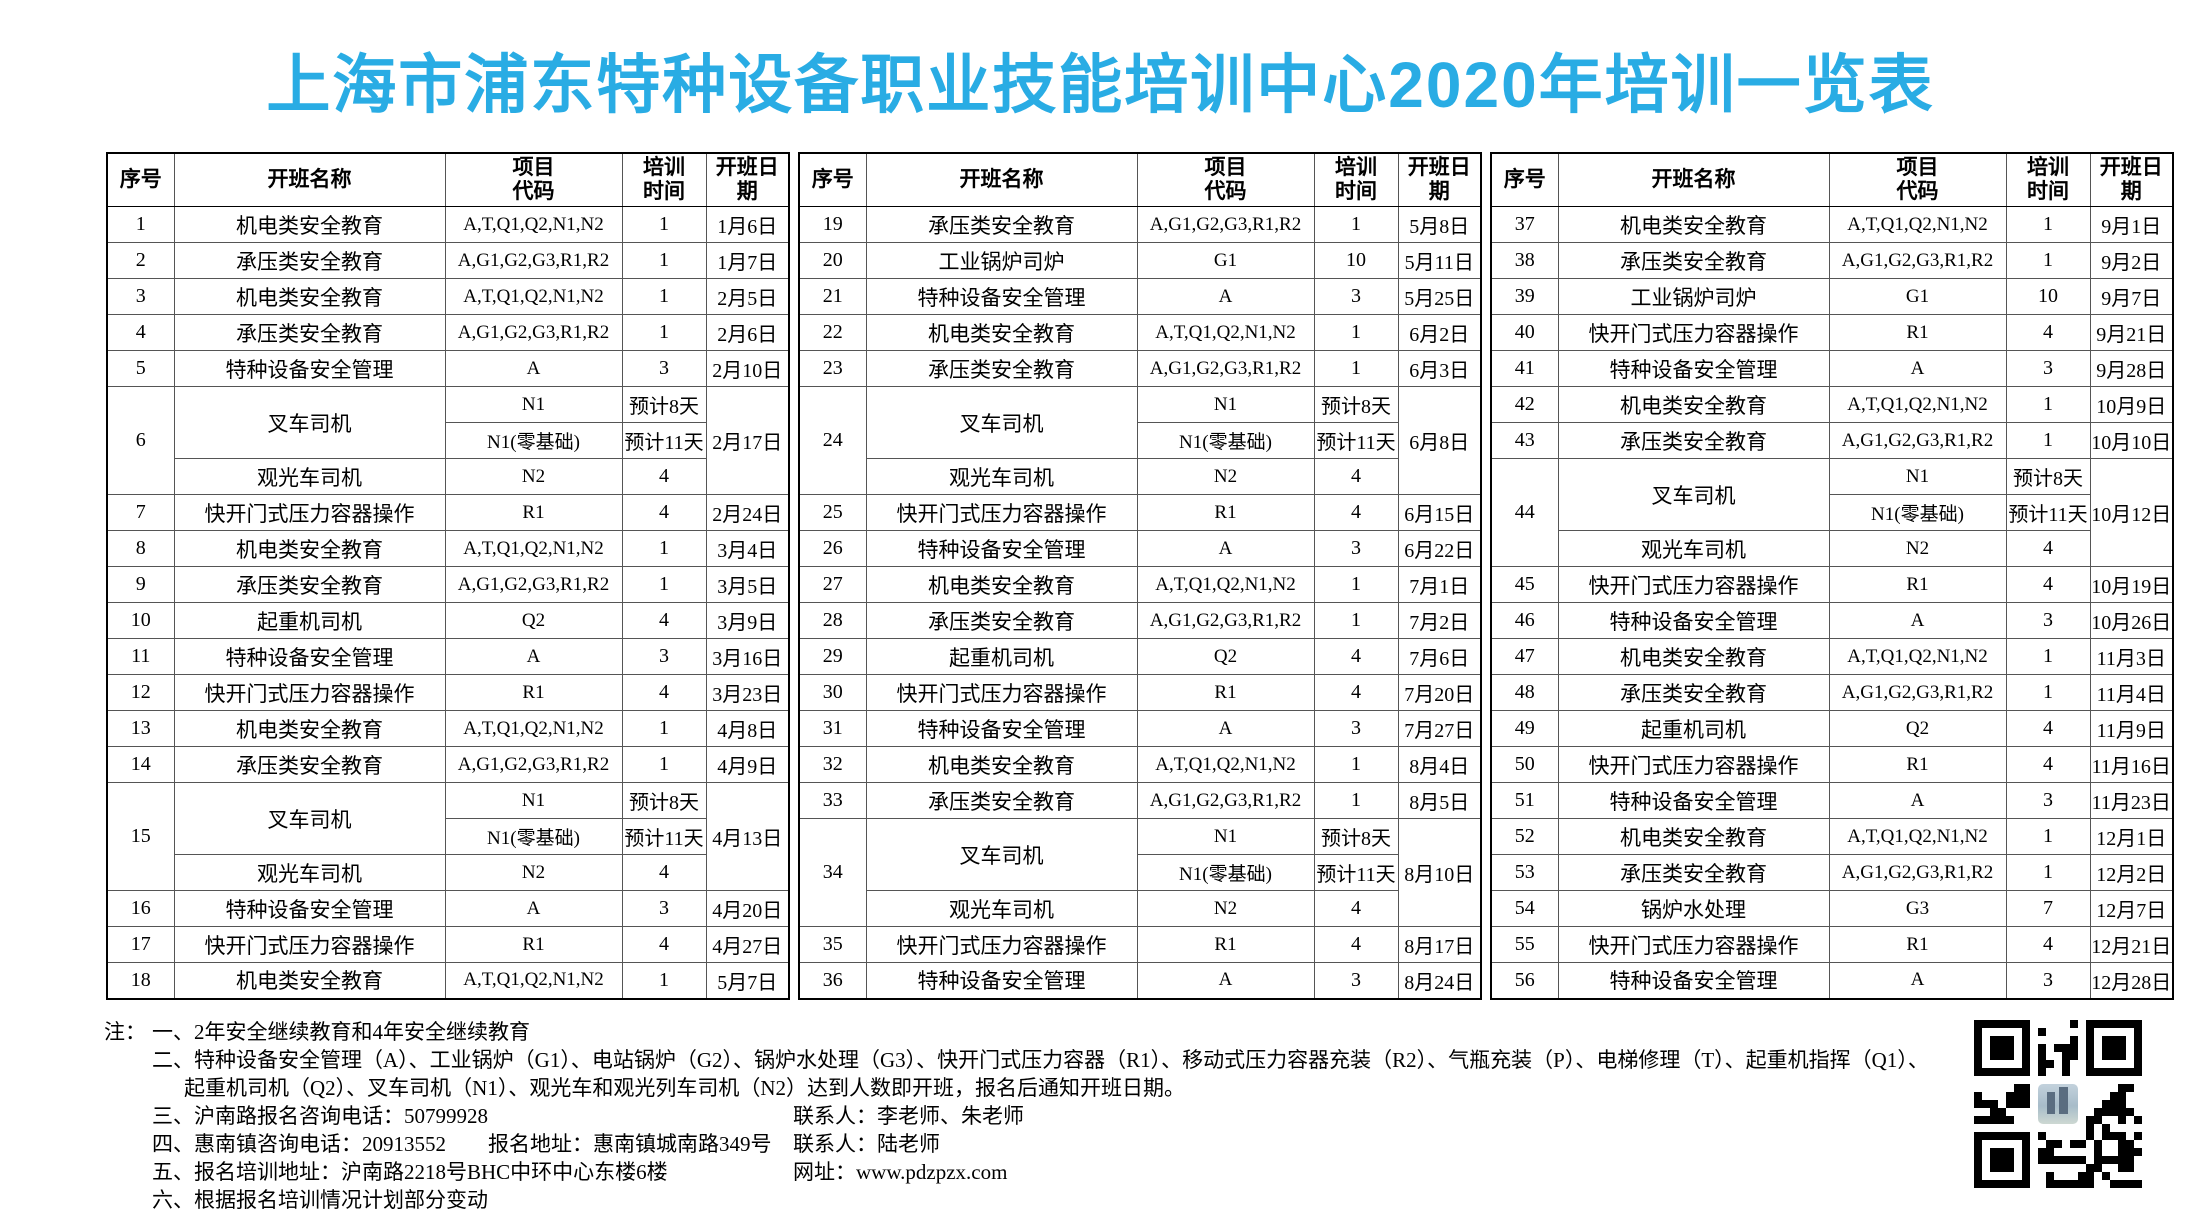  Describe the element at coordinates (1140, 980) in the screenshot. I see `table-row: 36 特种设备安全管理 A 3 8月24日` at that location.